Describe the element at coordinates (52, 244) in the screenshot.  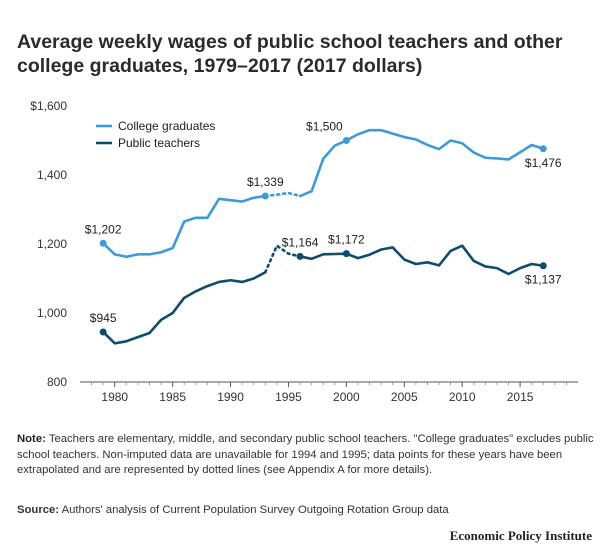
I see `y-tick-label: 1,200` at that location.